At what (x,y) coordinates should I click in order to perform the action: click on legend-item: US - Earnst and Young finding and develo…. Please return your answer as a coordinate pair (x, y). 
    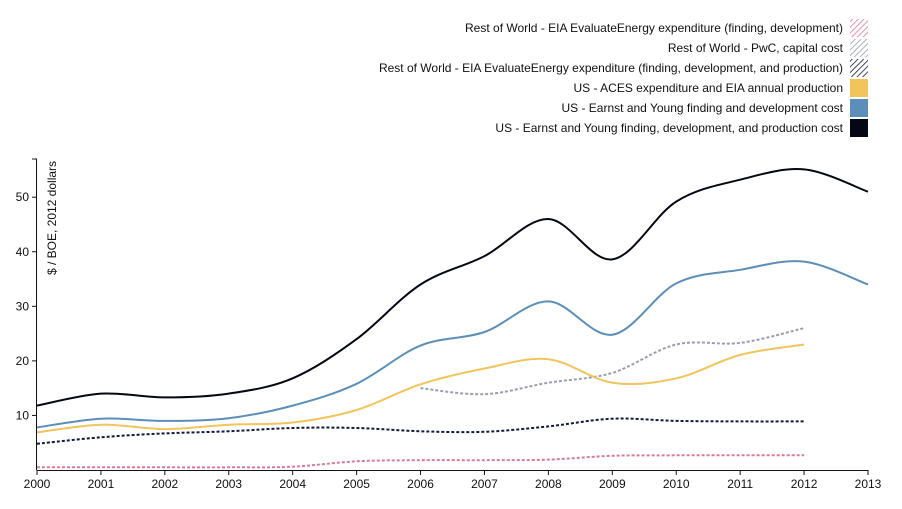
    Looking at the image, I should click on (714, 108).